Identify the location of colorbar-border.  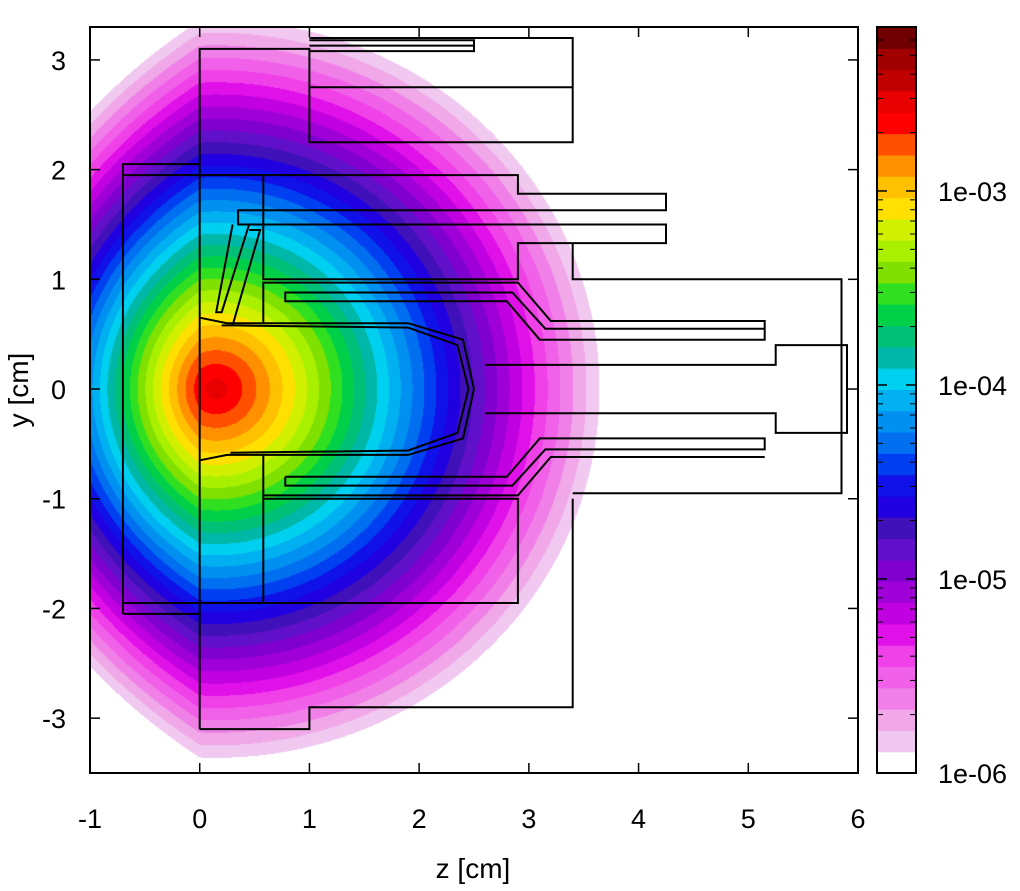
(896, 400).